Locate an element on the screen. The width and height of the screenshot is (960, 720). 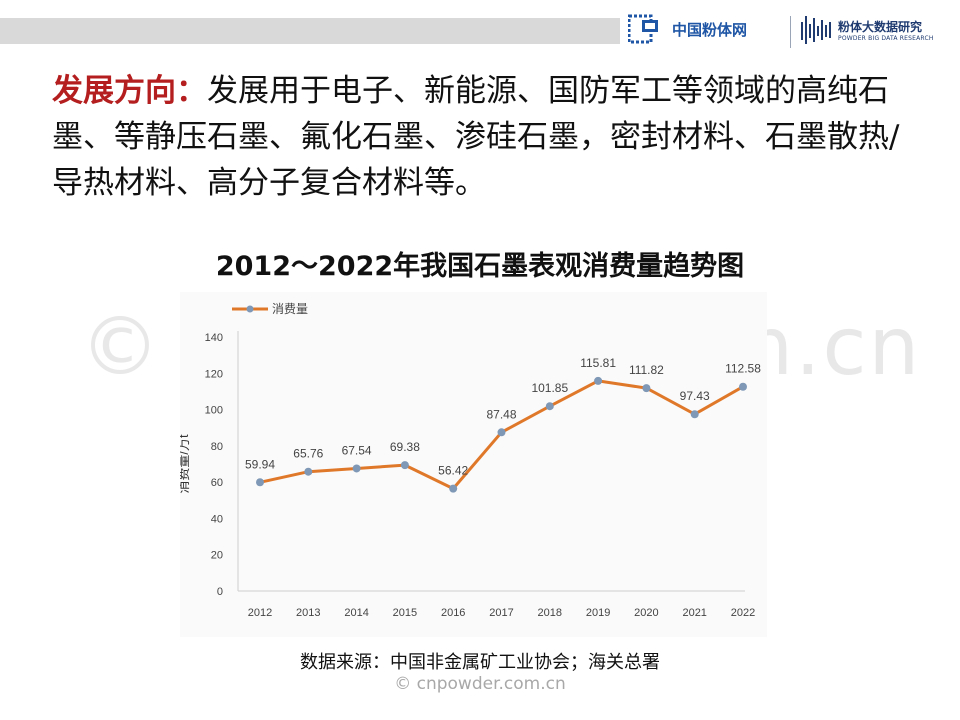
y-tick-label: 140 is located at coordinates (214, 338).